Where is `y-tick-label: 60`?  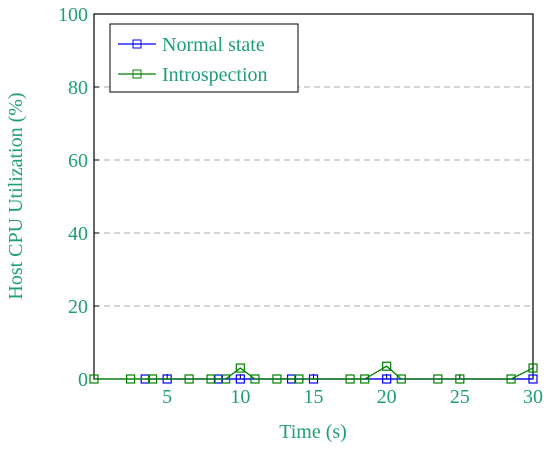 y-tick-label: 60 is located at coordinates (78, 161).